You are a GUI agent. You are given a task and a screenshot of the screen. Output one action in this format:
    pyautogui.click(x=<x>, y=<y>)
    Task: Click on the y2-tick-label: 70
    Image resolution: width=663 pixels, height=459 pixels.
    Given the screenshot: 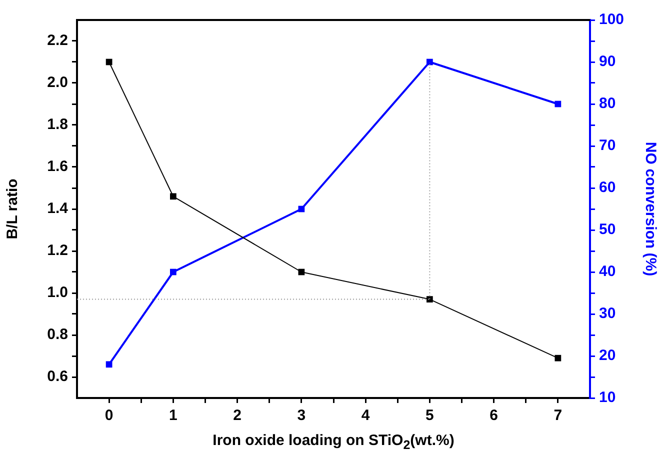 What is the action you would take?
    pyautogui.click(x=607, y=145)
    